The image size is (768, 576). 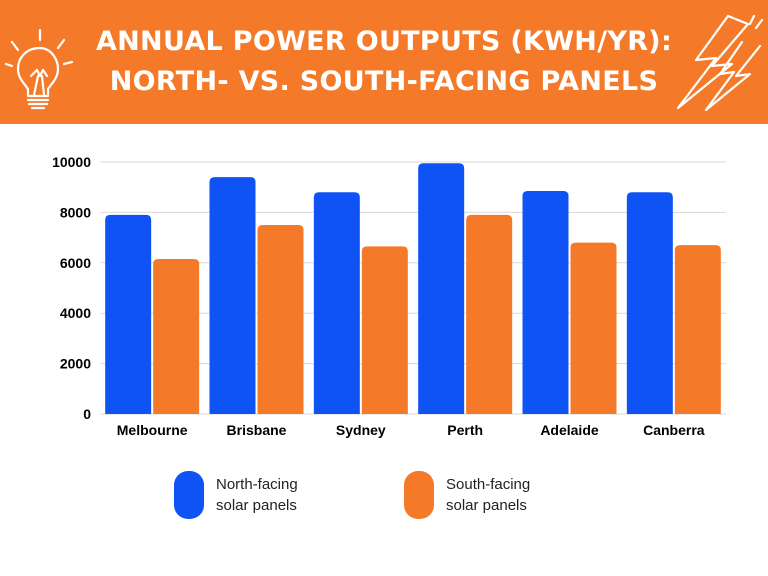 I want to click on bar-perth-north, so click(x=441, y=288).